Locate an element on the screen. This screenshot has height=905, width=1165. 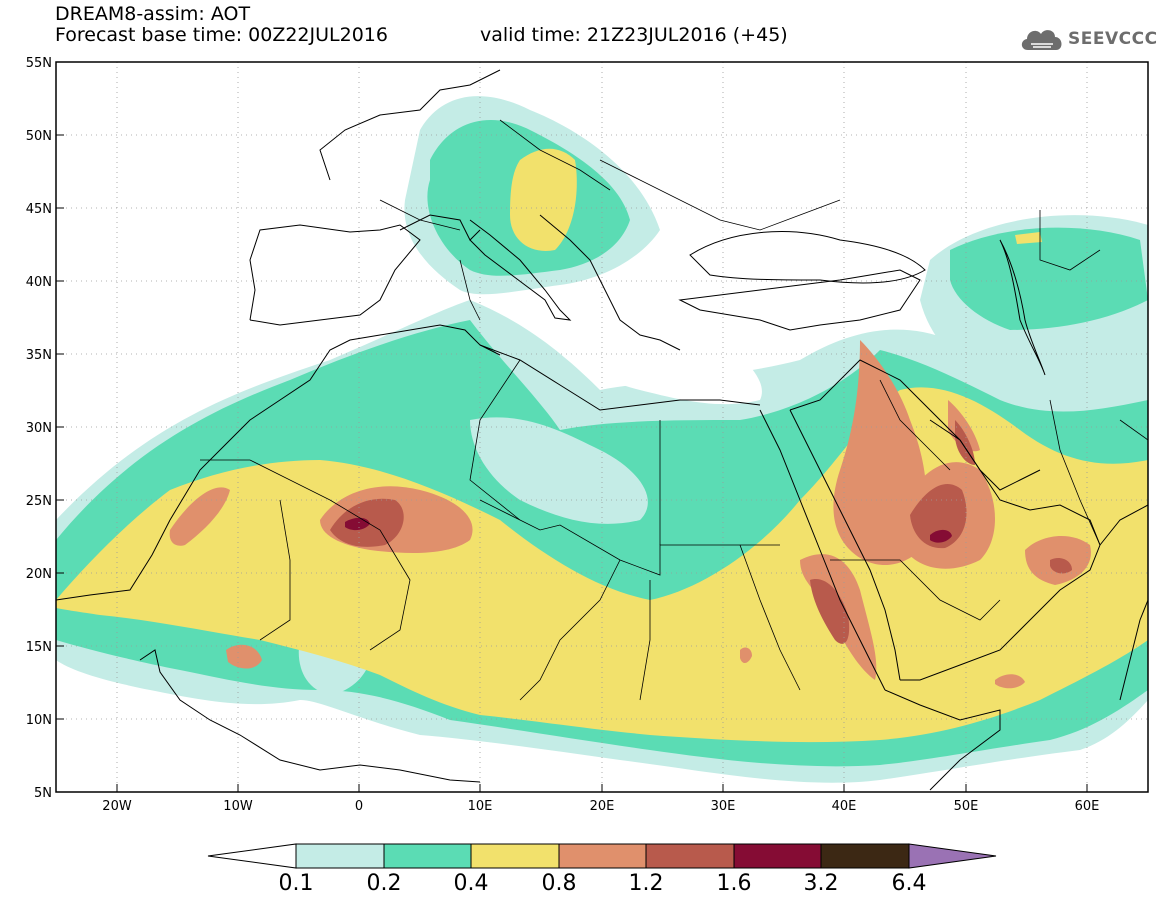
seevccc-logo: SEEVCCC is located at coordinates (1088, 40).